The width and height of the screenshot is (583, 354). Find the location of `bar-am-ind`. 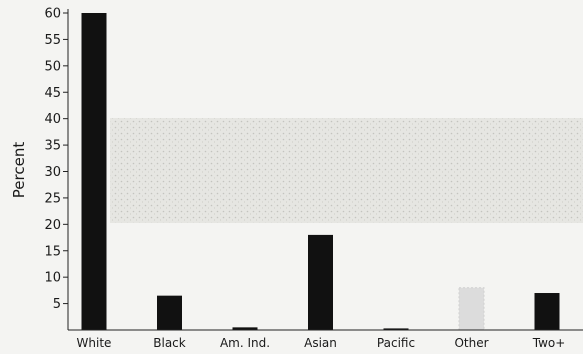

bar-am-ind is located at coordinates (245, 328).